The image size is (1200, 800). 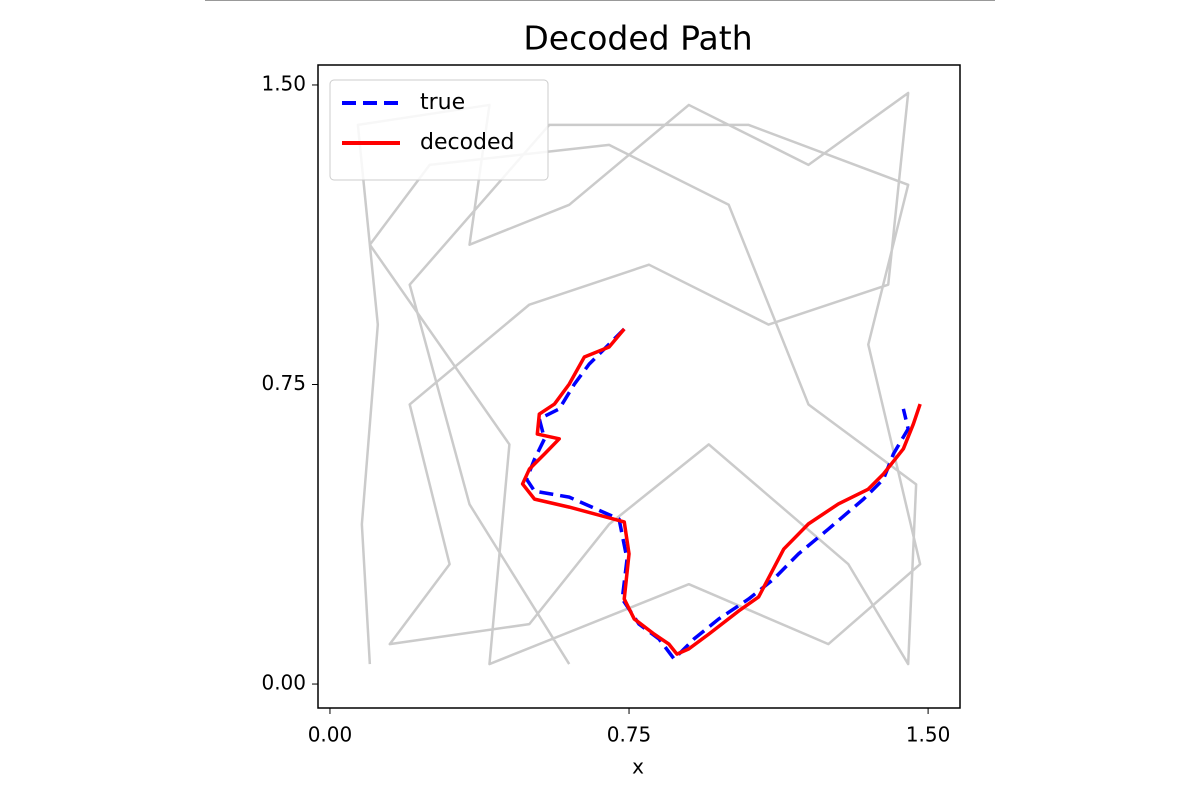 I want to click on y-tick-label: 0.75, so click(x=283, y=383).